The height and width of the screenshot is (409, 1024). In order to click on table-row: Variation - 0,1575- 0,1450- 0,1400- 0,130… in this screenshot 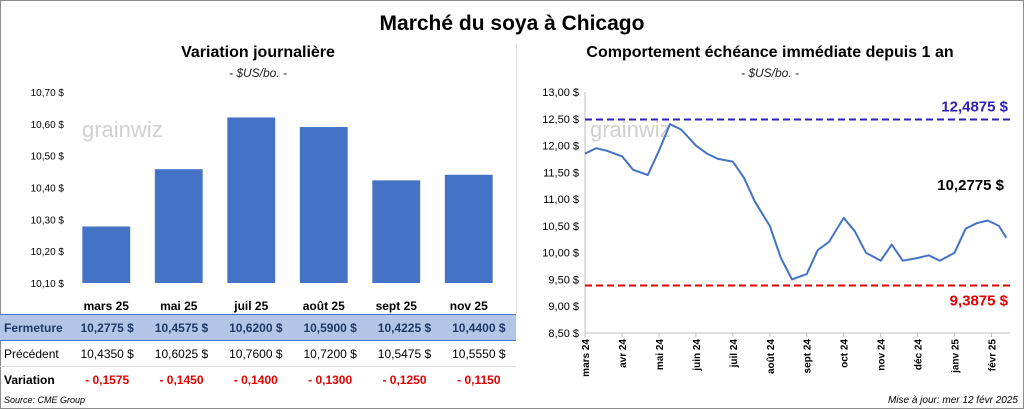, I will do `click(258, 379)`.